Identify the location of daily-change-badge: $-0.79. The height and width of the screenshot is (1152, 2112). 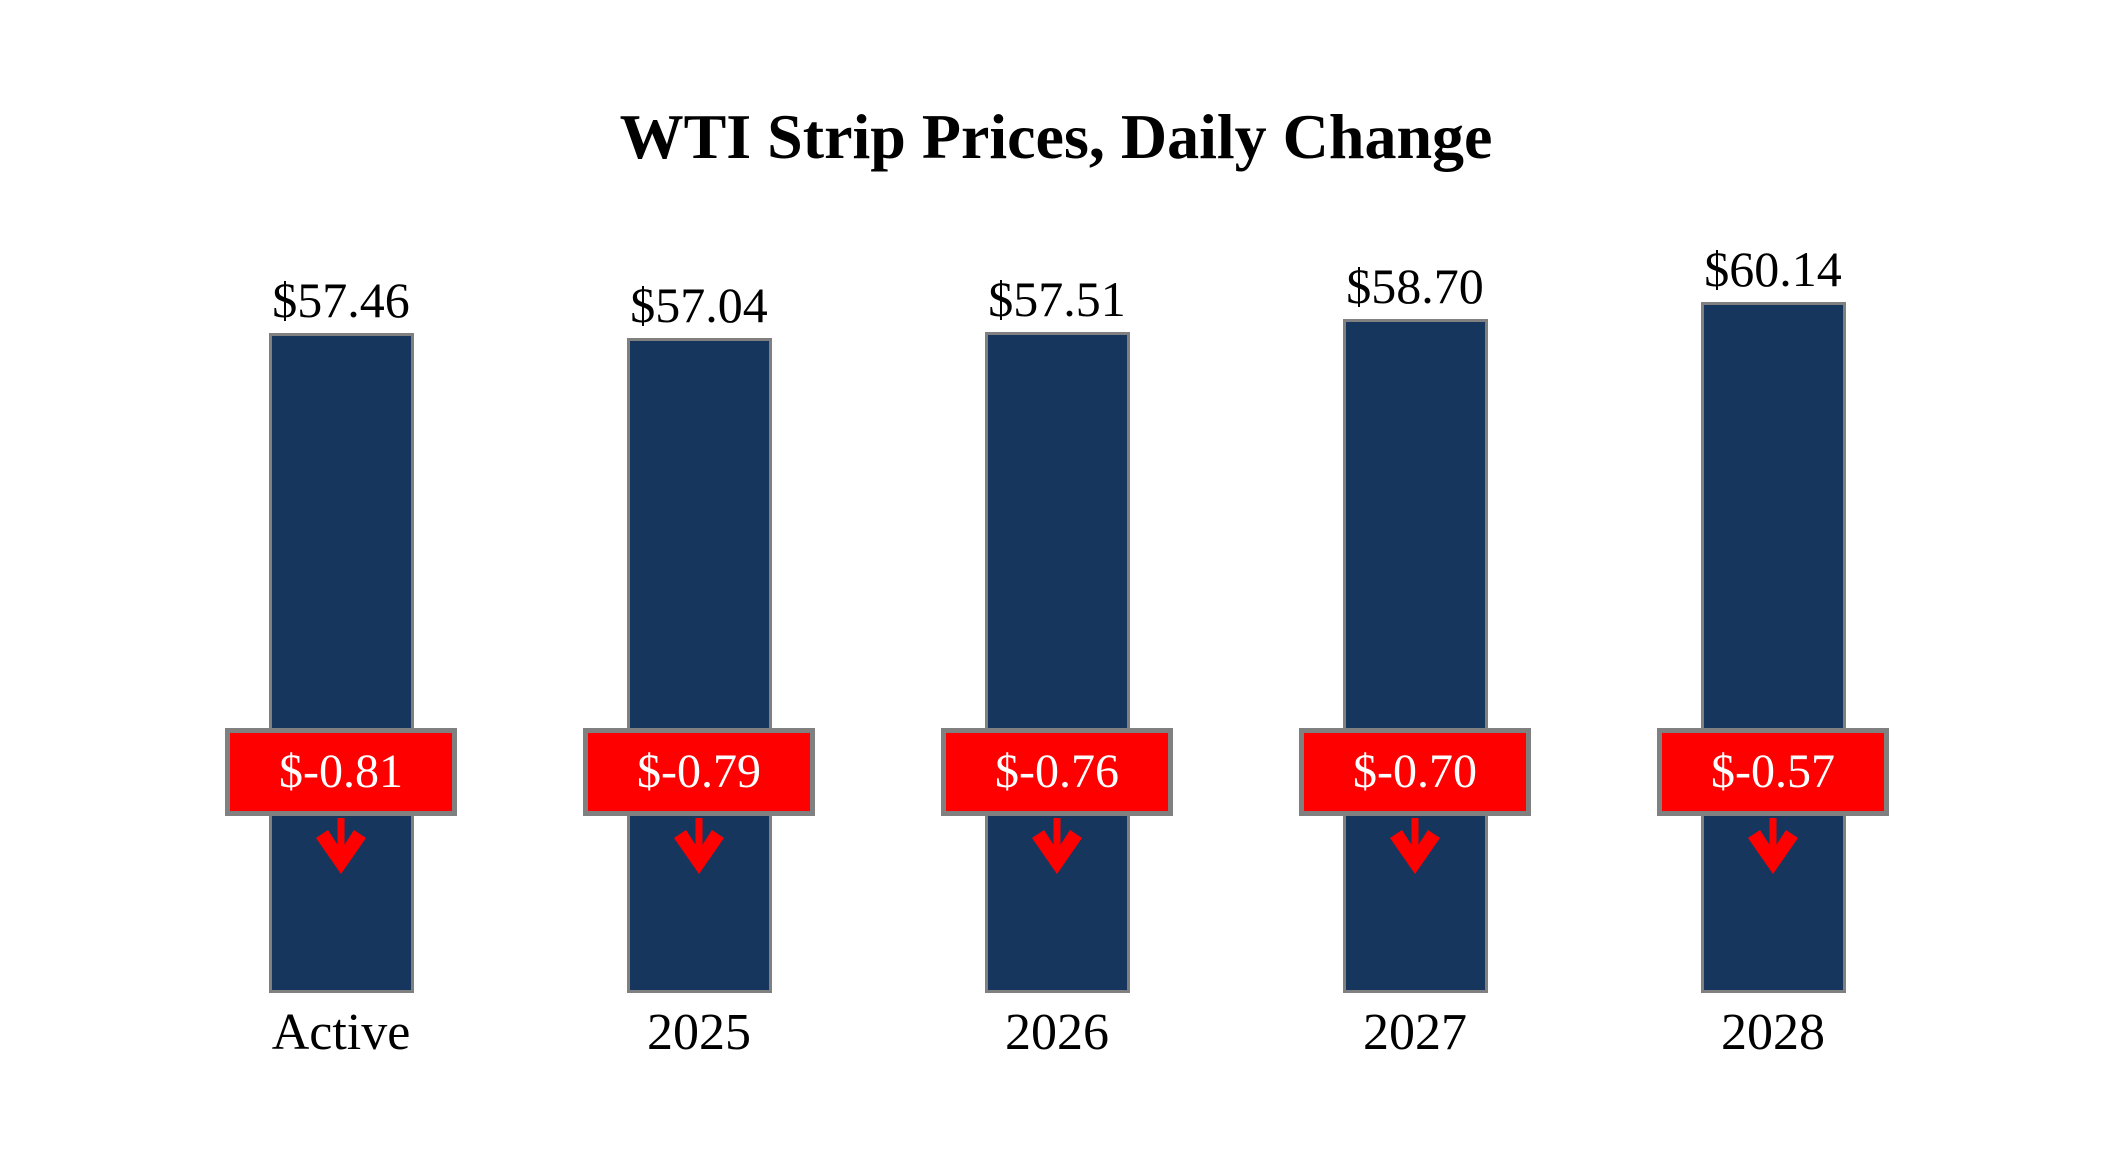
(699, 772).